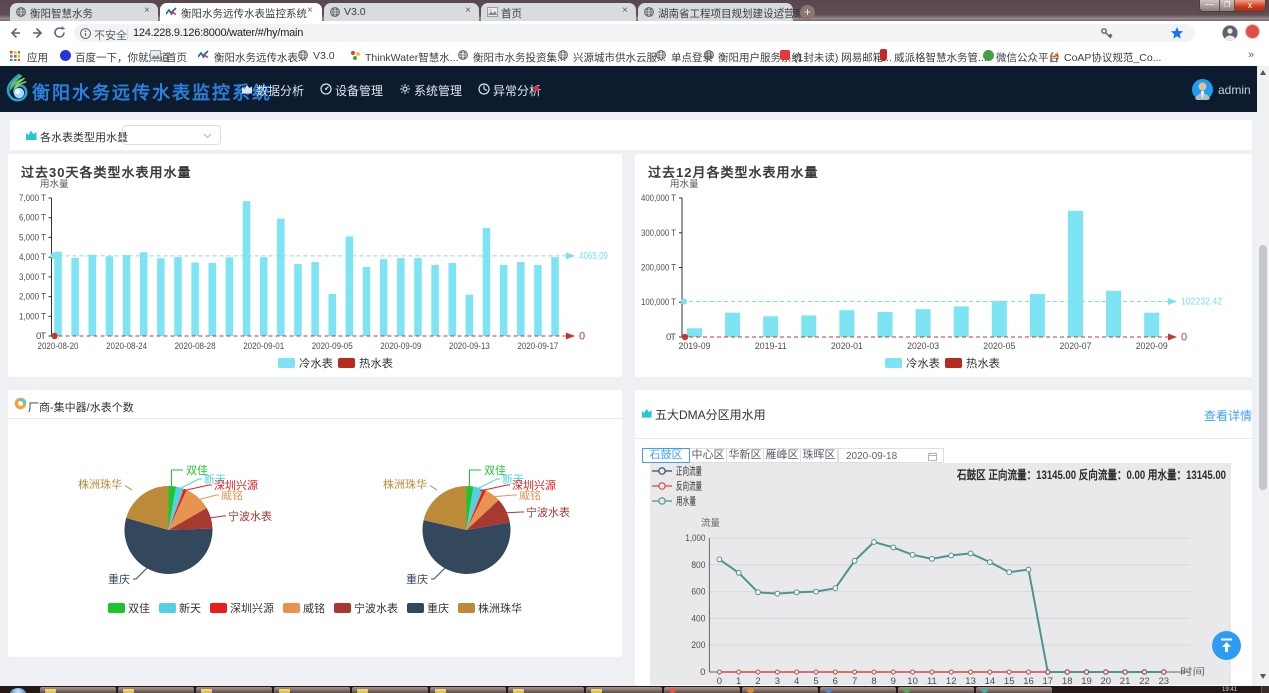  What do you see at coordinates (1152, 346) in the screenshot?
I see `svg-text: 2020-09` at bounding box center [1152, 346].